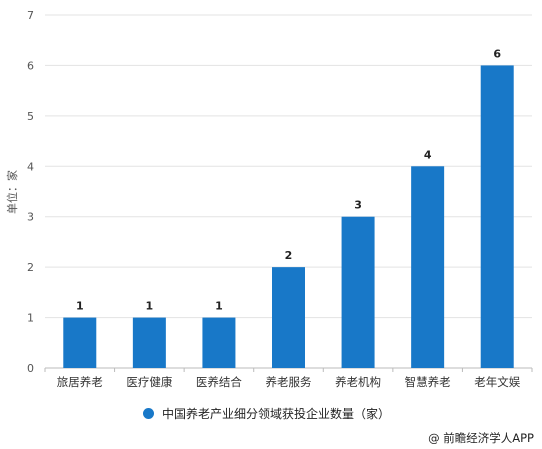 Image resolution: width=542 pixels, height=449 pixels. Describe the element at coordinates (30, 15) in the screenshot. I see `y-tick-label: 7` at that location.